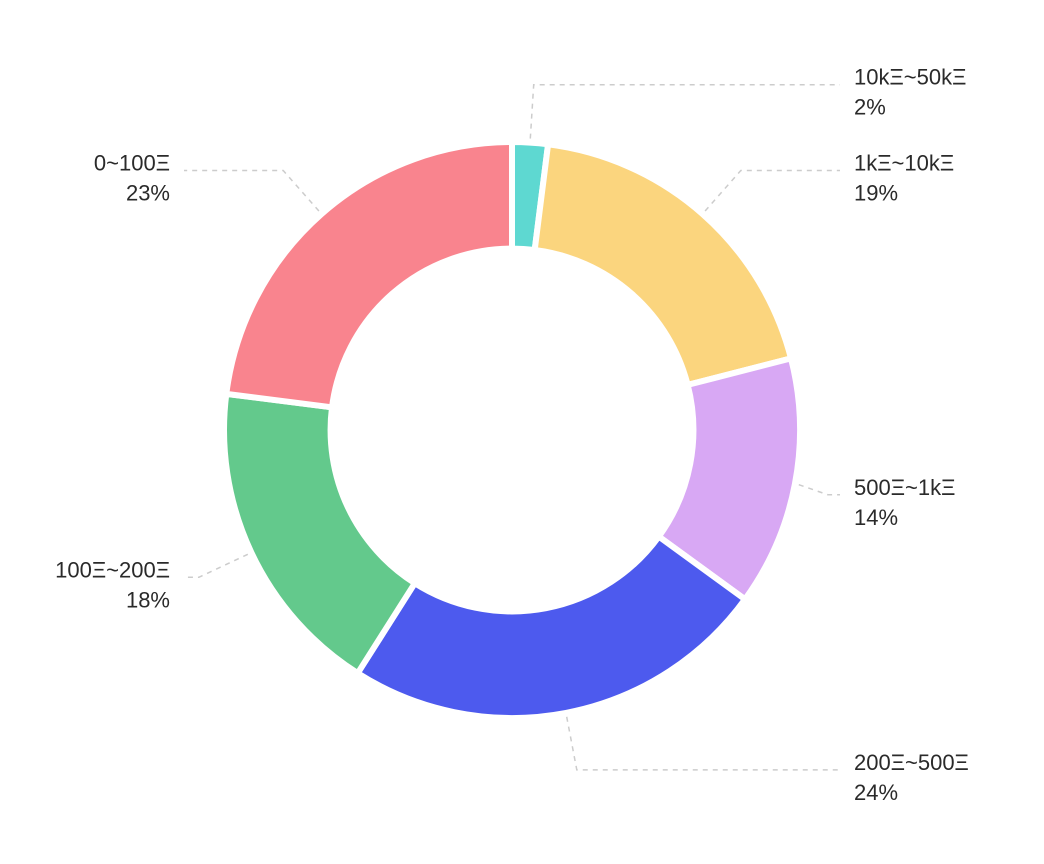 The image size is (1044, 864). What do you see at coordinates (148, 599) in the screenshot?
I see `slice-percent-text-4: 18%` at bounding box center [148, 599].